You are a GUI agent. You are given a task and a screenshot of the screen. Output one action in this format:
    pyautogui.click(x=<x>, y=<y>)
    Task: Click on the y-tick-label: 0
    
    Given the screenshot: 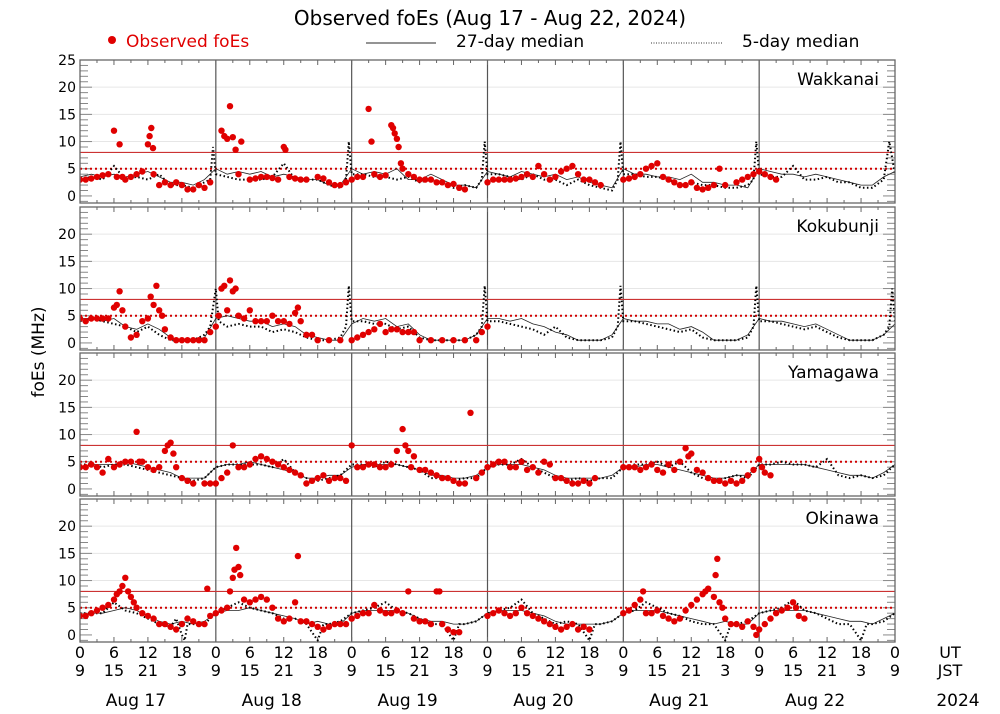 What is the action you would take?
    pyautogui.click(x=71, y=344)
    